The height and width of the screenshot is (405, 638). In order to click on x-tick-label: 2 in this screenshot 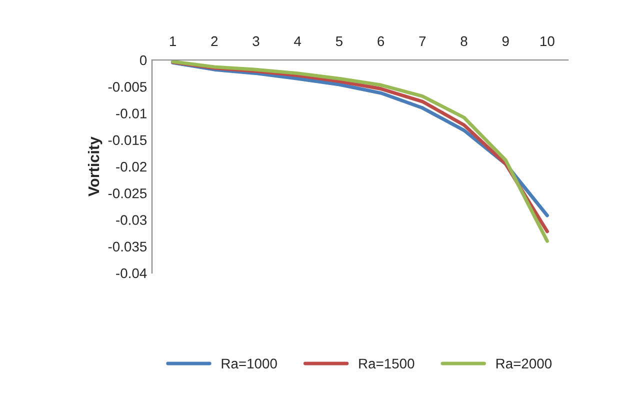, I will do `click(214, 41)`.